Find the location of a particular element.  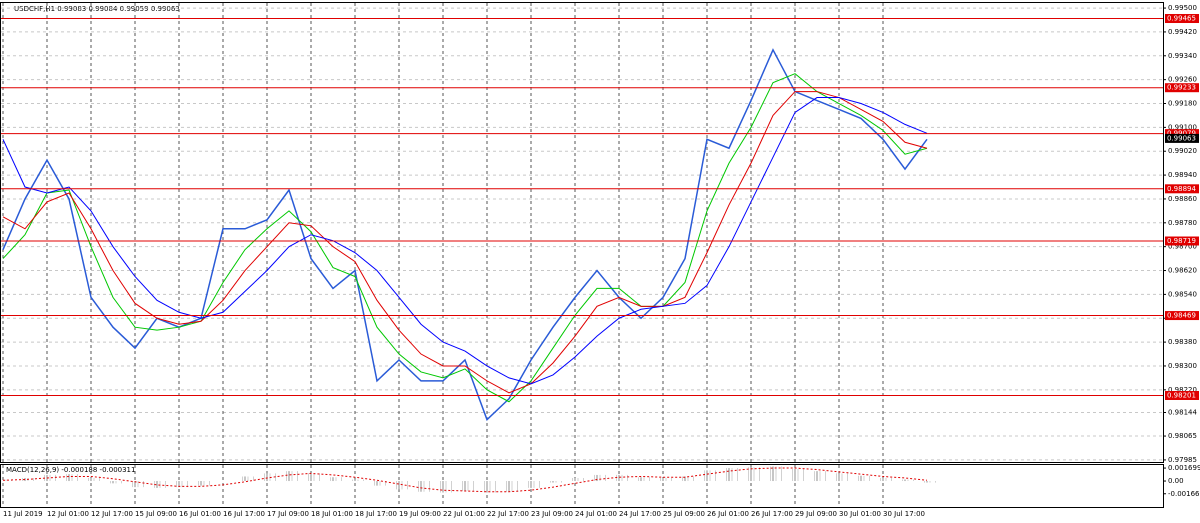

macd-signal is located at coordinates (465, 480).